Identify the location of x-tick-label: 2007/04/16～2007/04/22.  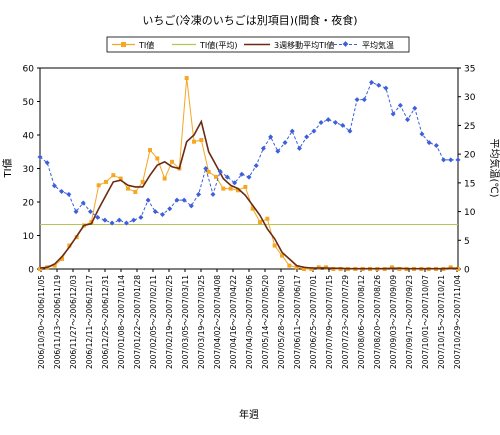
(233, 322).